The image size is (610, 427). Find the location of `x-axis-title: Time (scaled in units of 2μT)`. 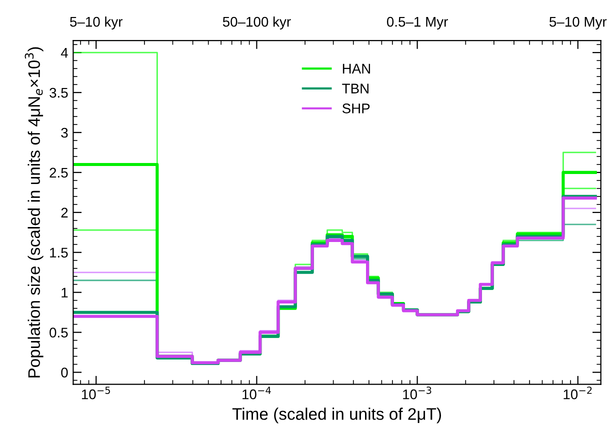

x-axis-title: Time (scaled in units of 2μT) is located at coordinates (336, 416).